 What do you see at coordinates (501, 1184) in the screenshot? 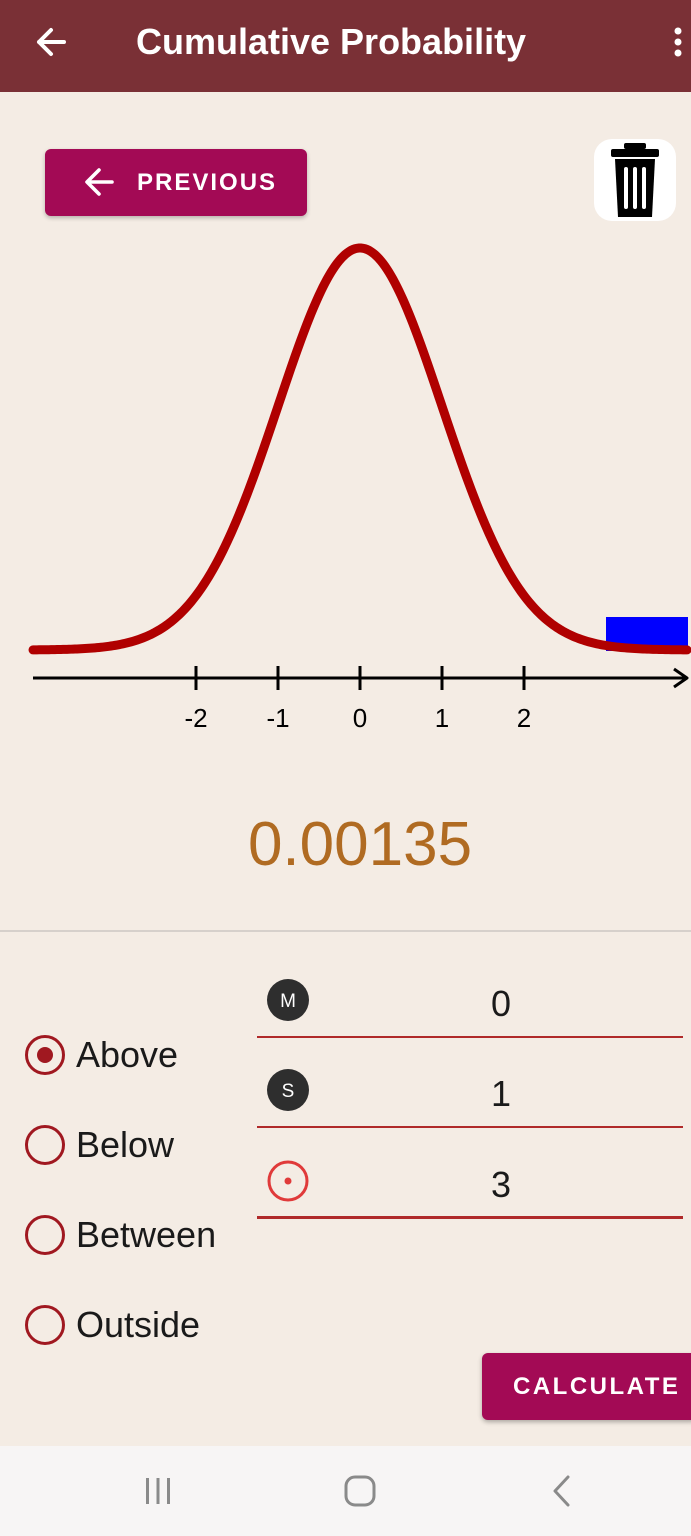
I see `x-value: 3` at bounding box center [501, 1184].